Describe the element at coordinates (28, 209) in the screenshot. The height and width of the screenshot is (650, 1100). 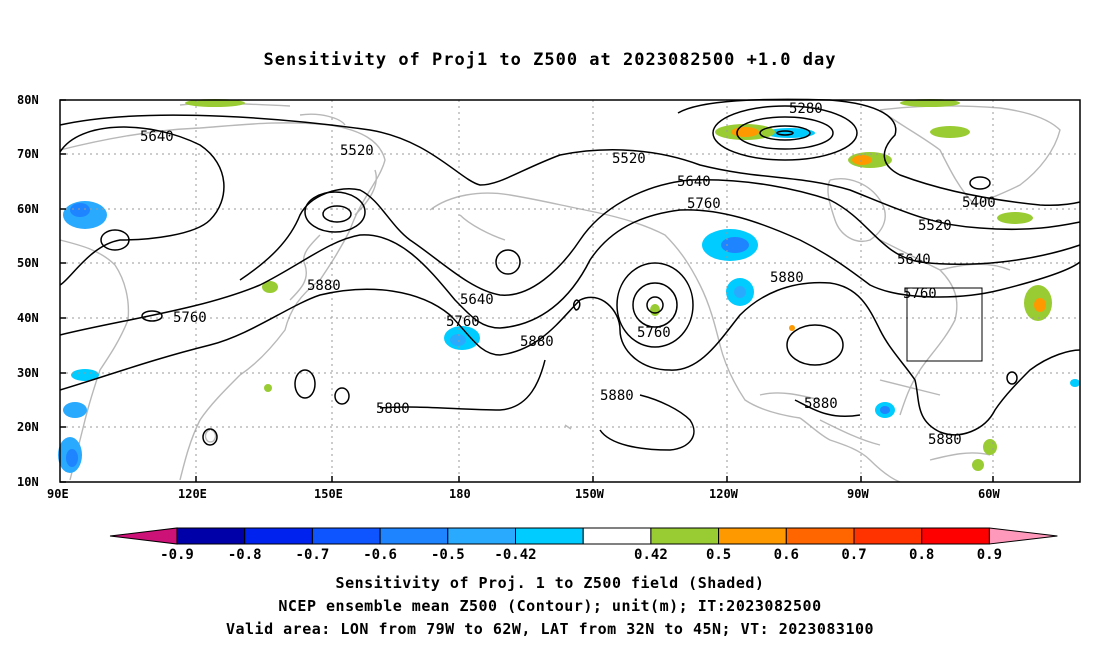
I see `lat-tick-label: 60N` at that location.